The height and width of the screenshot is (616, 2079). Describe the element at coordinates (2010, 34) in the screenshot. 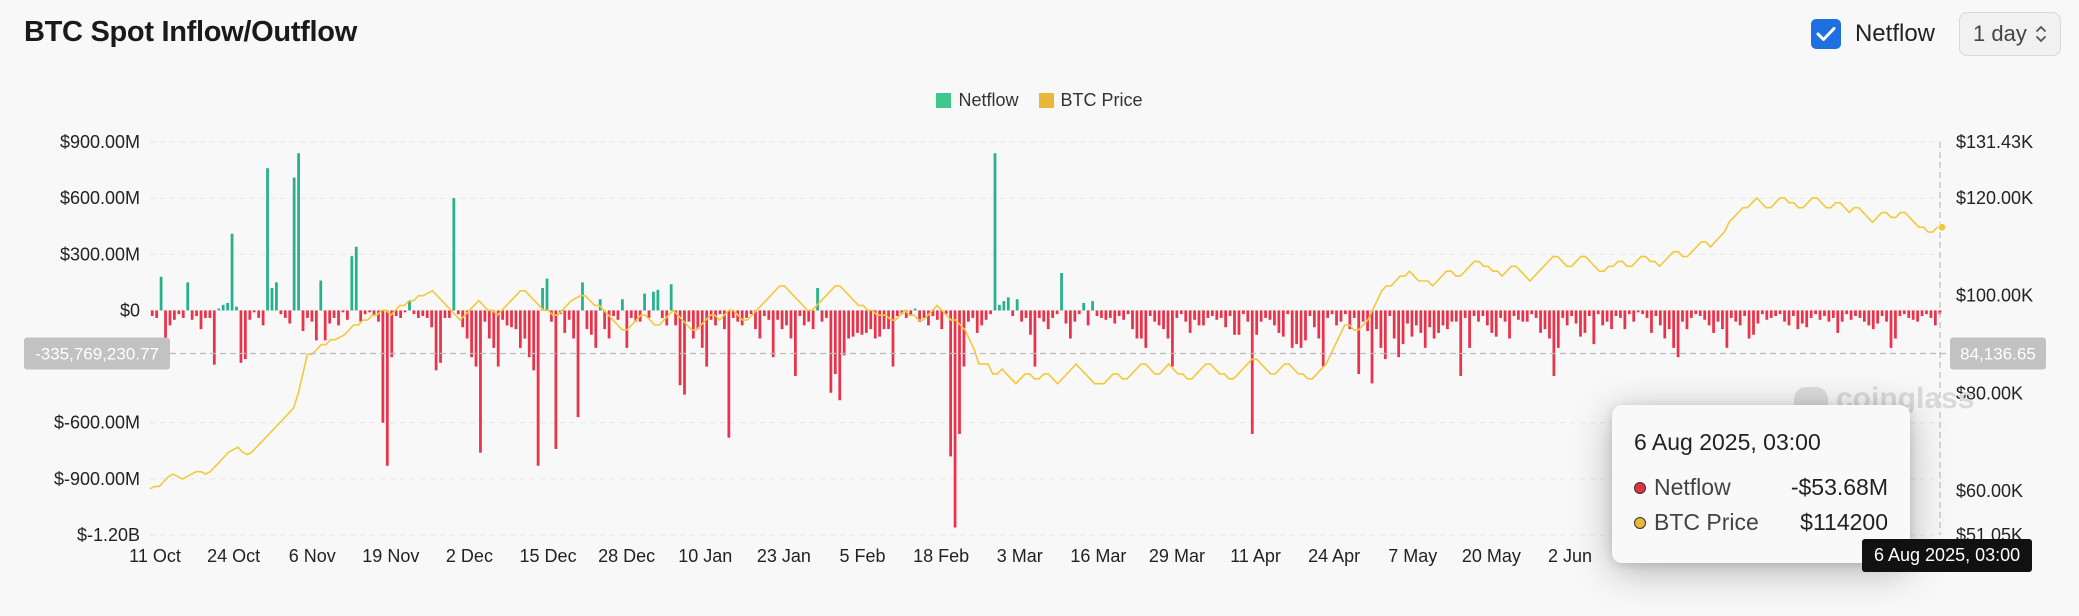

I see `interval-select: 1 day` at that location.